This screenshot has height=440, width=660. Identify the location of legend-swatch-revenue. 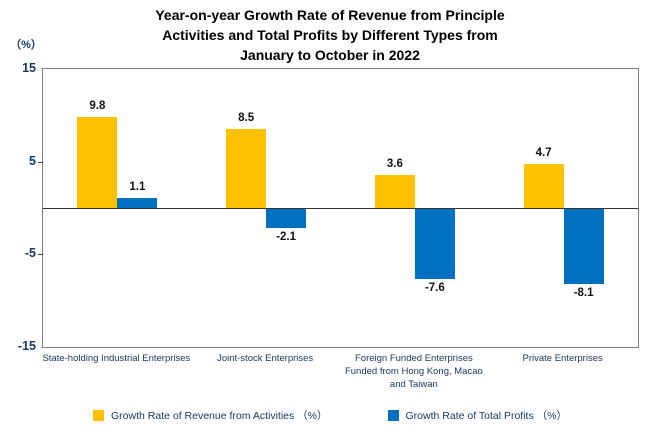
(99, 415).